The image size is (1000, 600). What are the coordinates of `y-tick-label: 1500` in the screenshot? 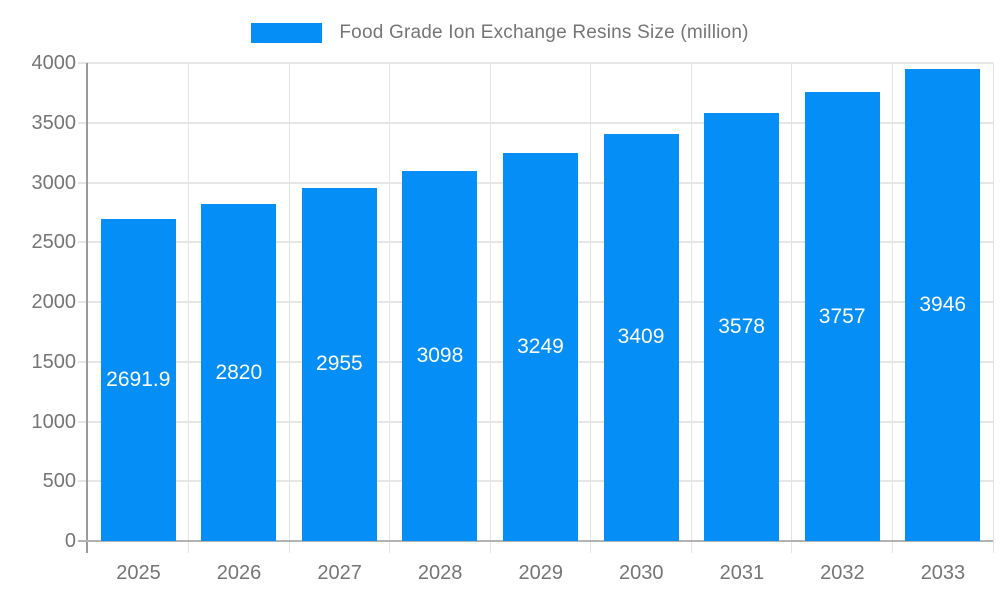 It's located at (54, 361).